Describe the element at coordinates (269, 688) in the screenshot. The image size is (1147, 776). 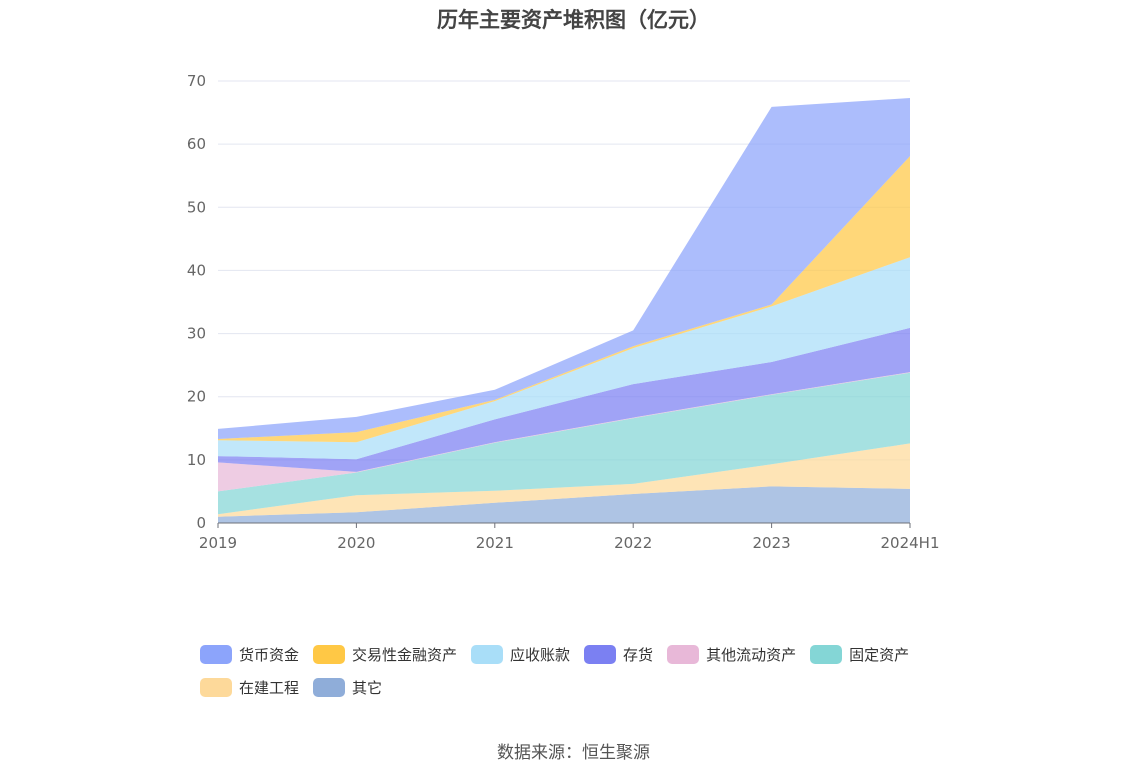
I see `legend-label: 在建工程` at that location.